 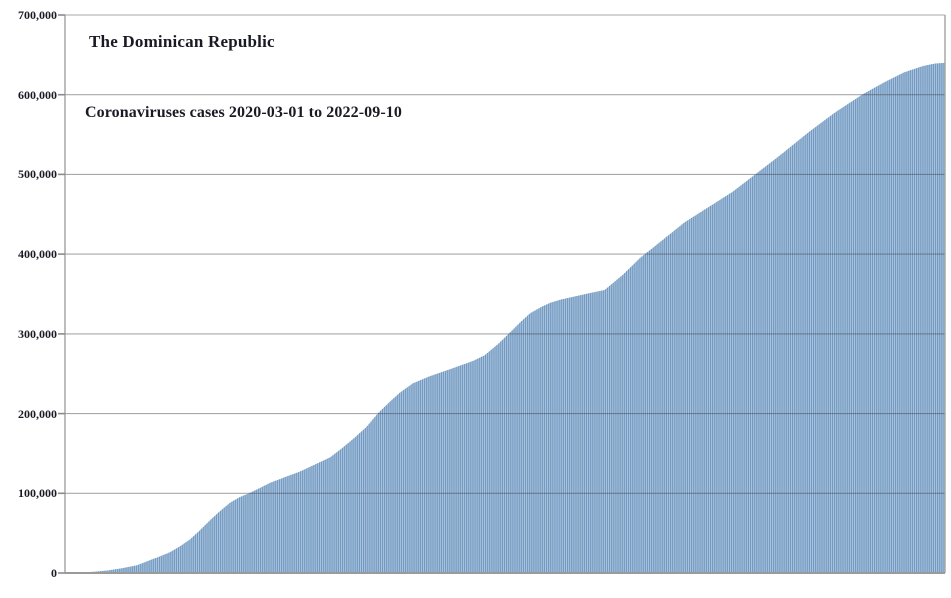 I want to click on y-axis-tick-label: 500,000, so click(x=37, y=174).